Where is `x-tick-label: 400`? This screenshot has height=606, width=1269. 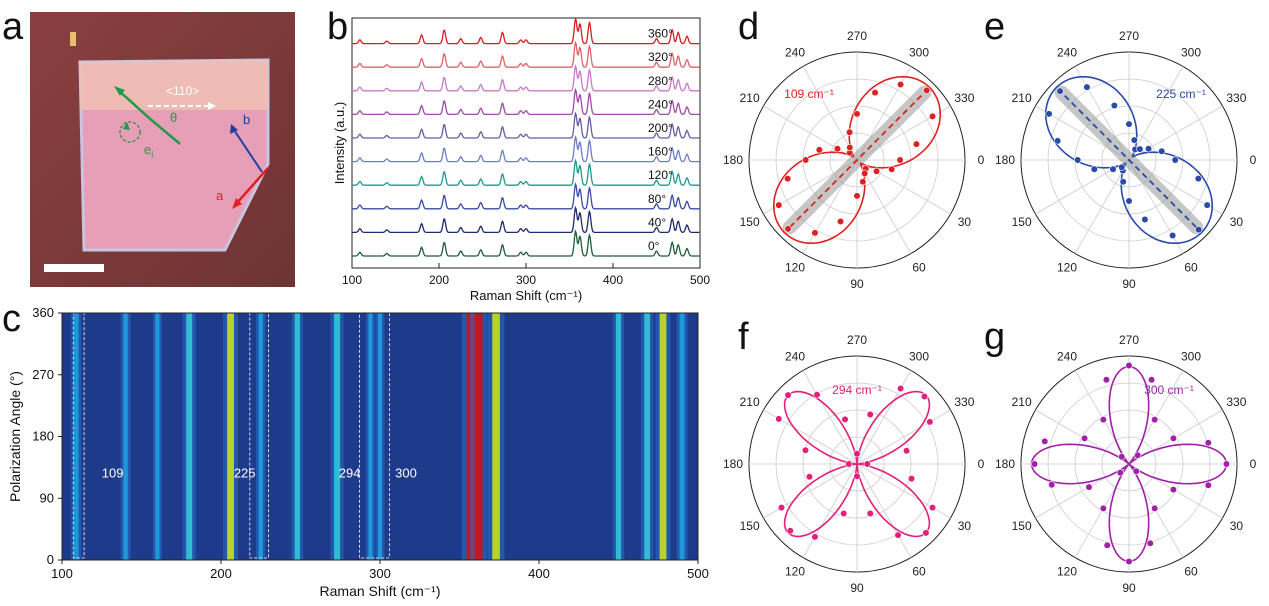 x-tick-label: 400 is located at coordinates (539, 573).